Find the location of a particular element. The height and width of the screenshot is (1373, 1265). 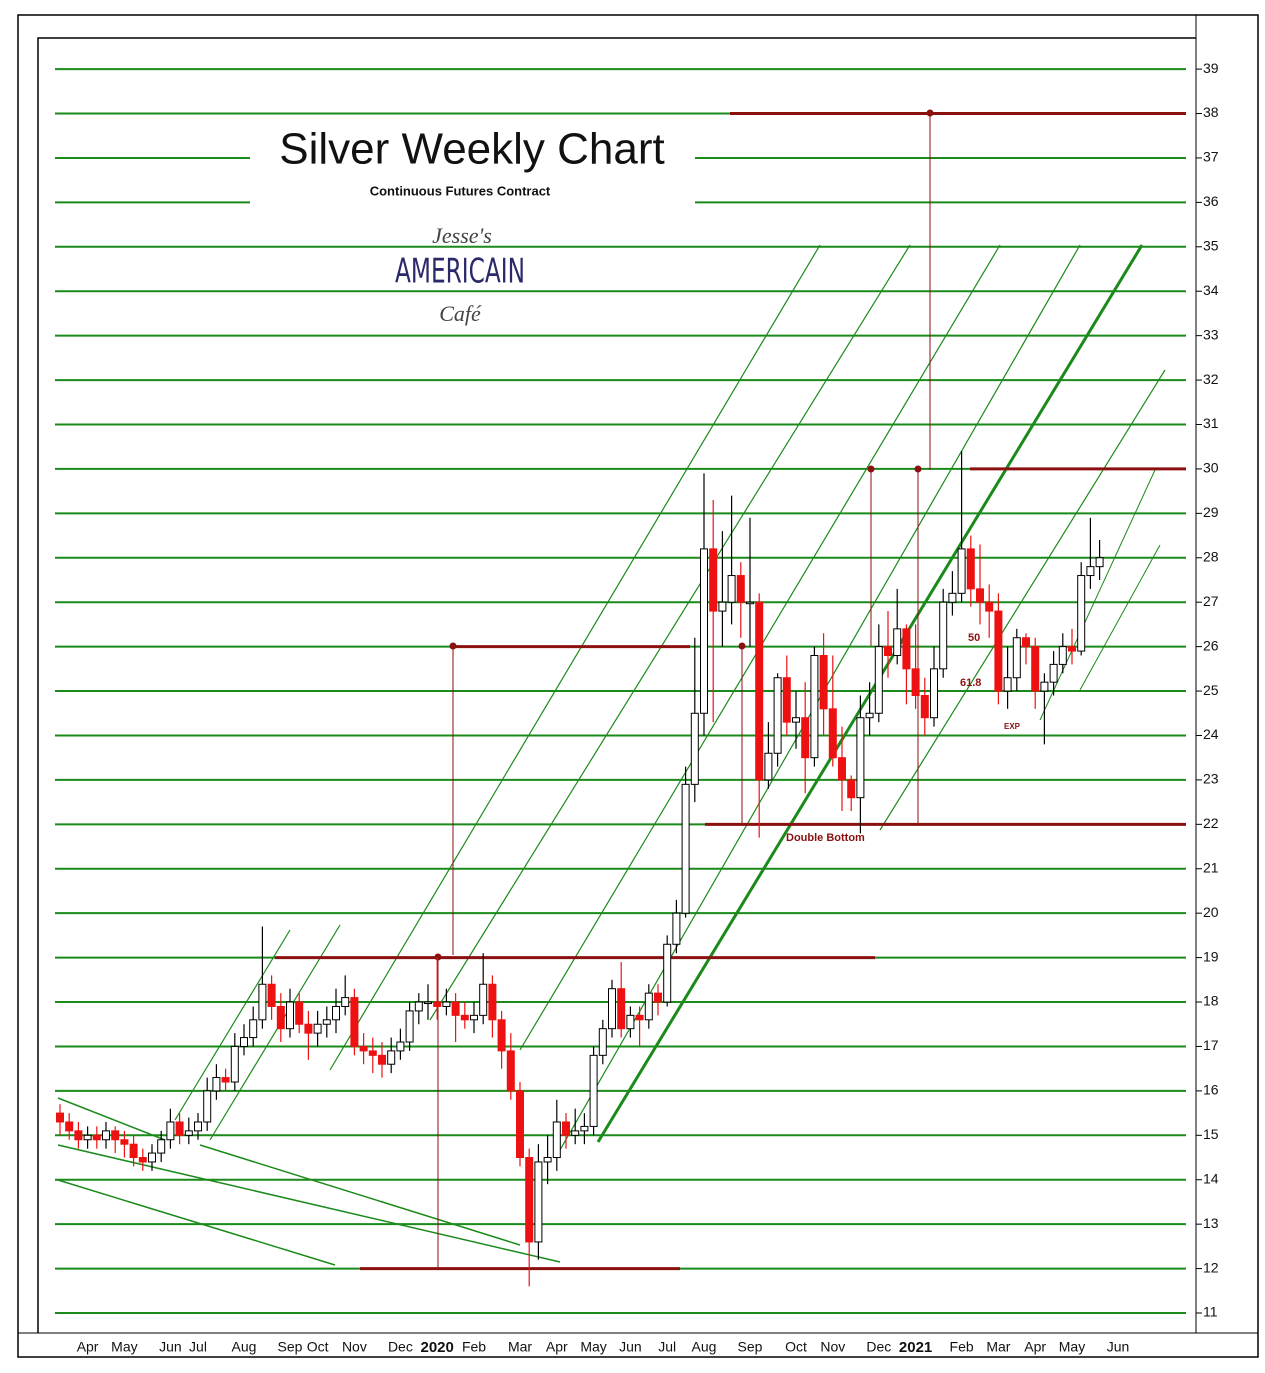

x-tick-label: Aug is located at coordinates (244, 1347).